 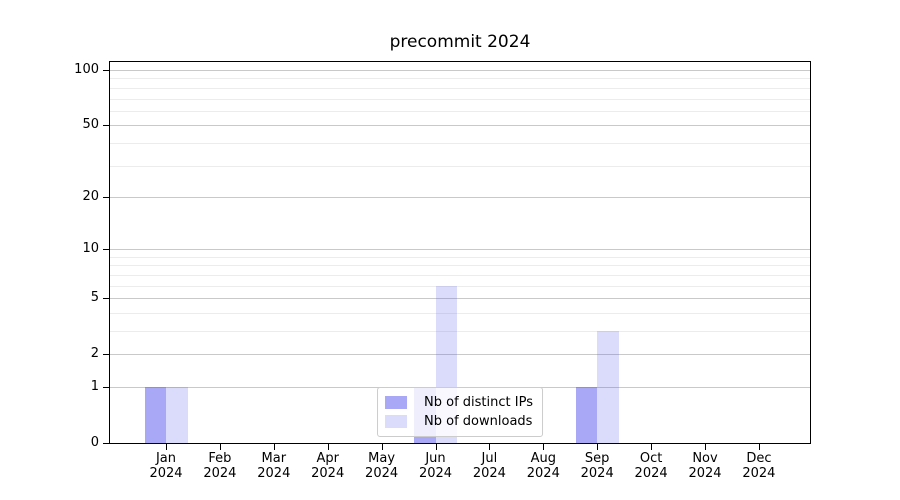 I want to click on x-tick-label-nov: Nov 2024, so click(x=705, y=466).